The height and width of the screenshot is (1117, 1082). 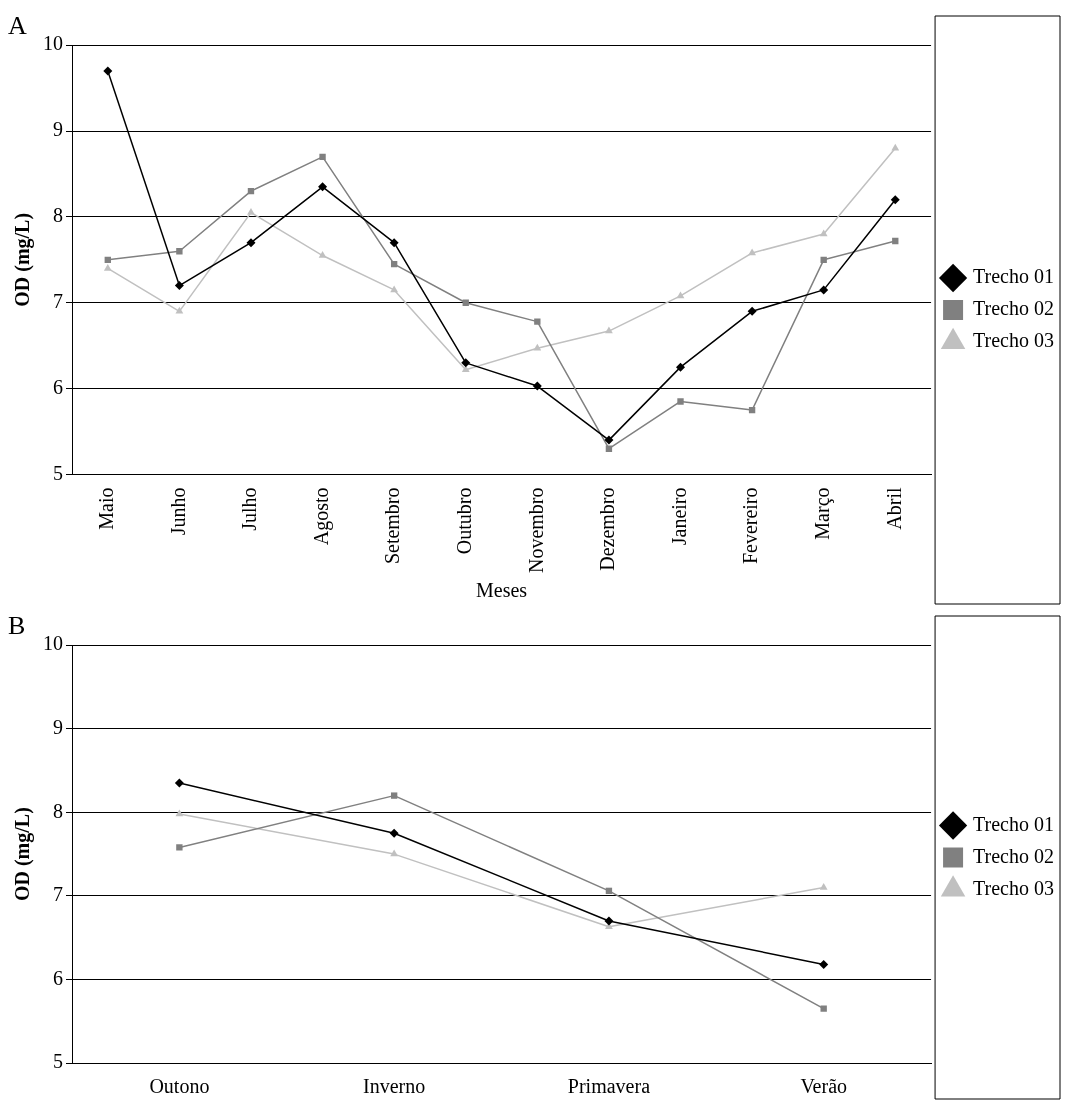 I want to click on x-tick-label: Outono, so click(x=179, y=1086).